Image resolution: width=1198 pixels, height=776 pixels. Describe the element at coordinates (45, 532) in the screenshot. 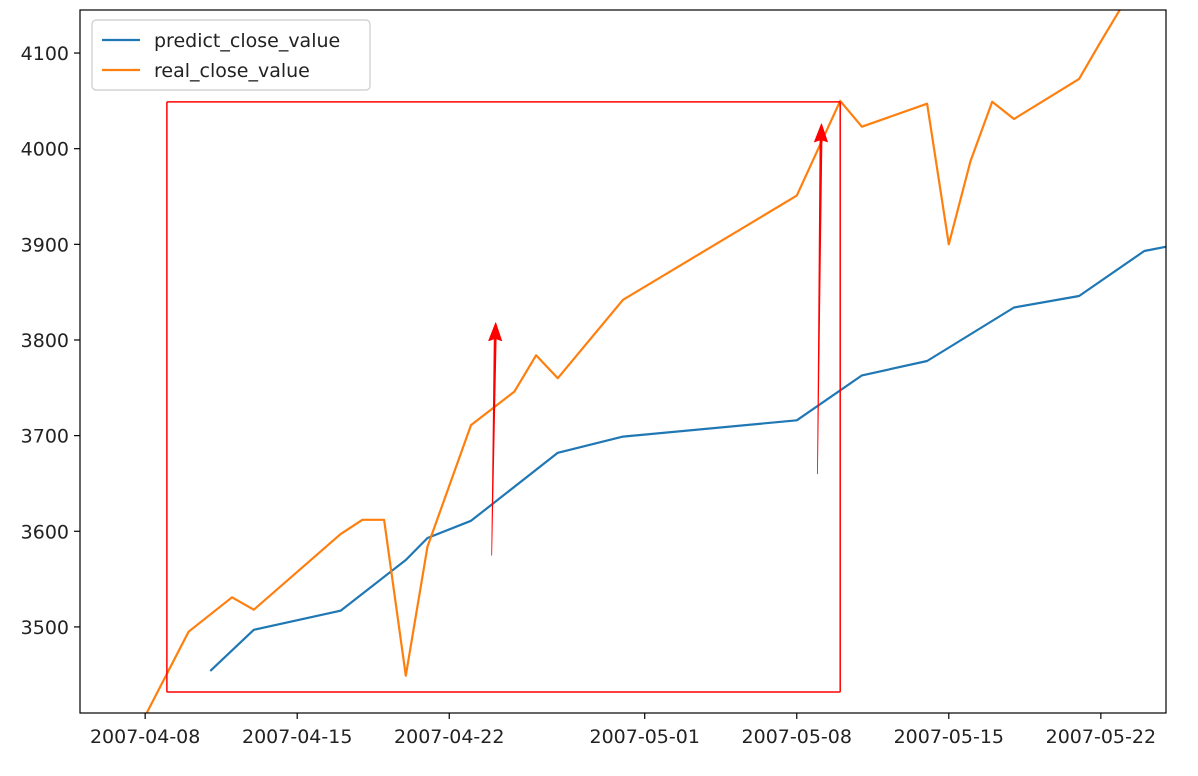

I see `y-tick-label: 3600` at that location.